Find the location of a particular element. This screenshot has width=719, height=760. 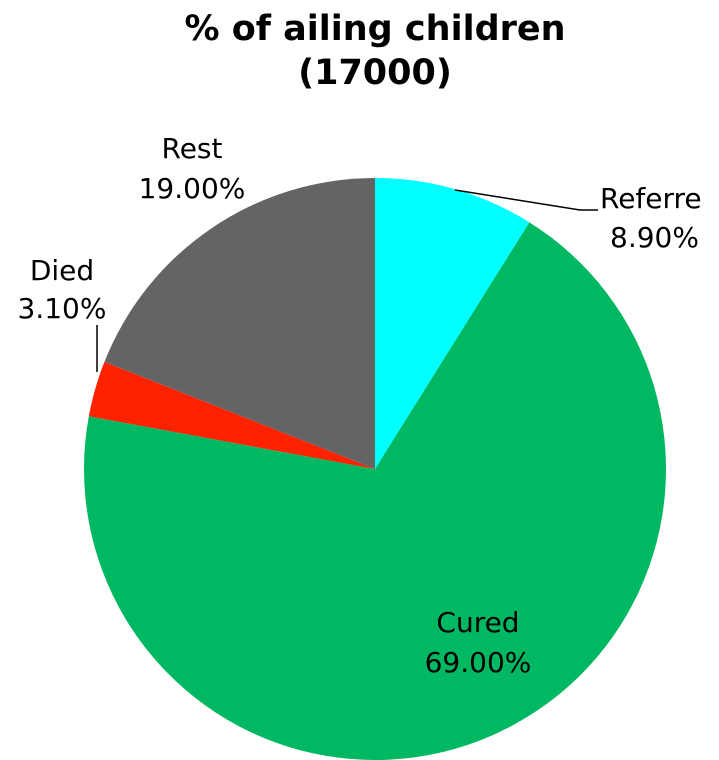

slice-value-label: 19.00% is located at coordinates (192, 188).